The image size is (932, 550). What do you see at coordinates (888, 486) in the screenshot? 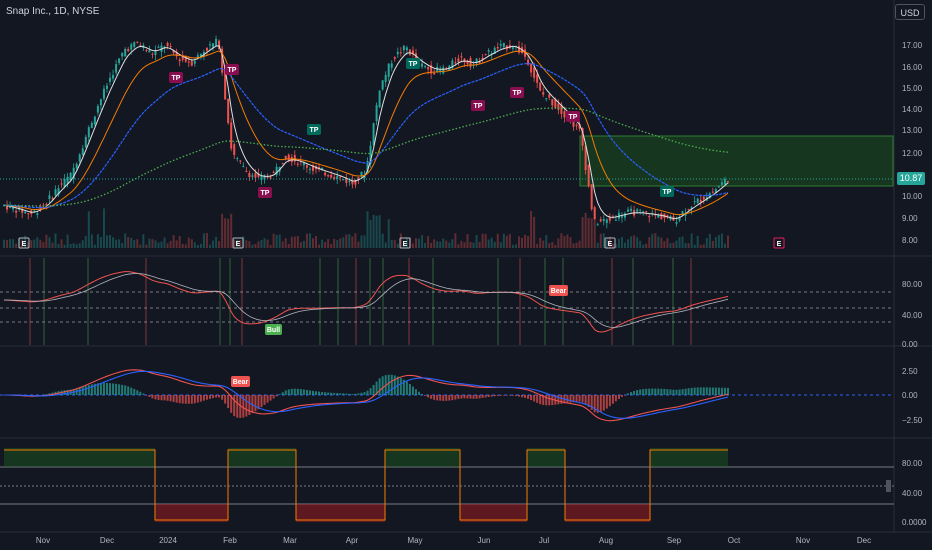
I see `pane-scroll-handle` at bounding box center [888, 486].